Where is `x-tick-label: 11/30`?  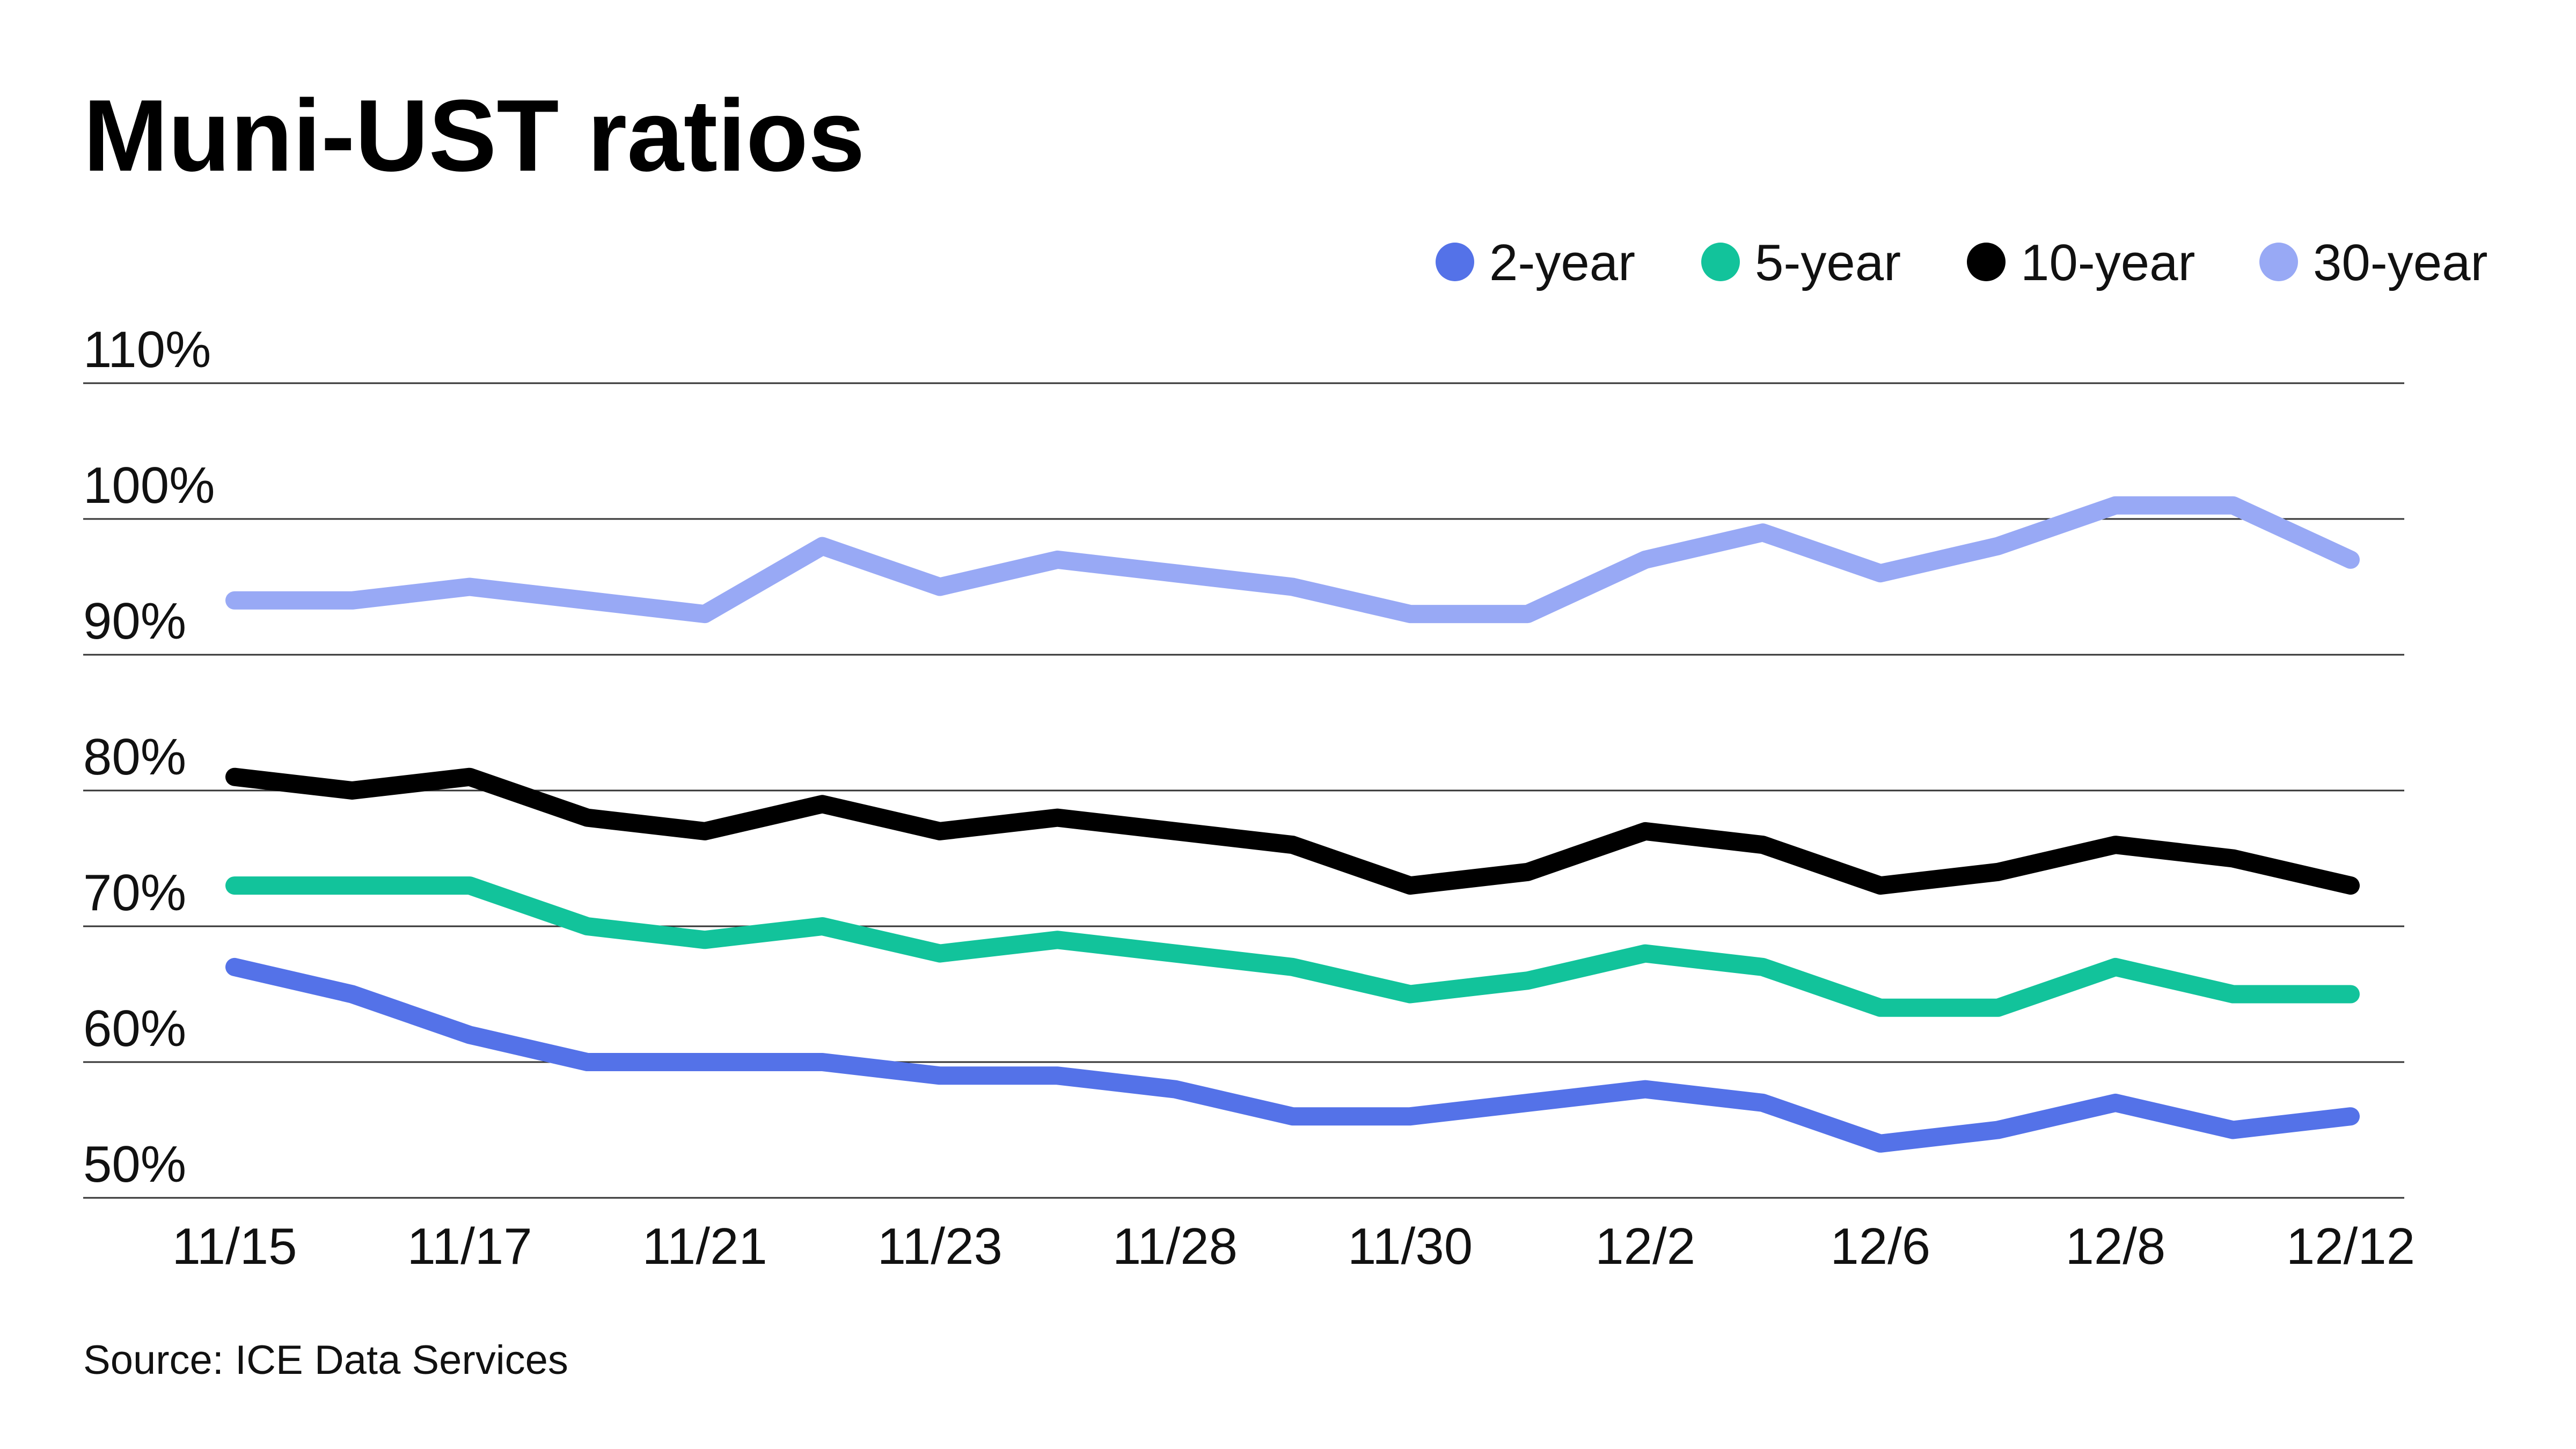
x-tick-label: 11/30 is located at coordinates (1410, 1246).